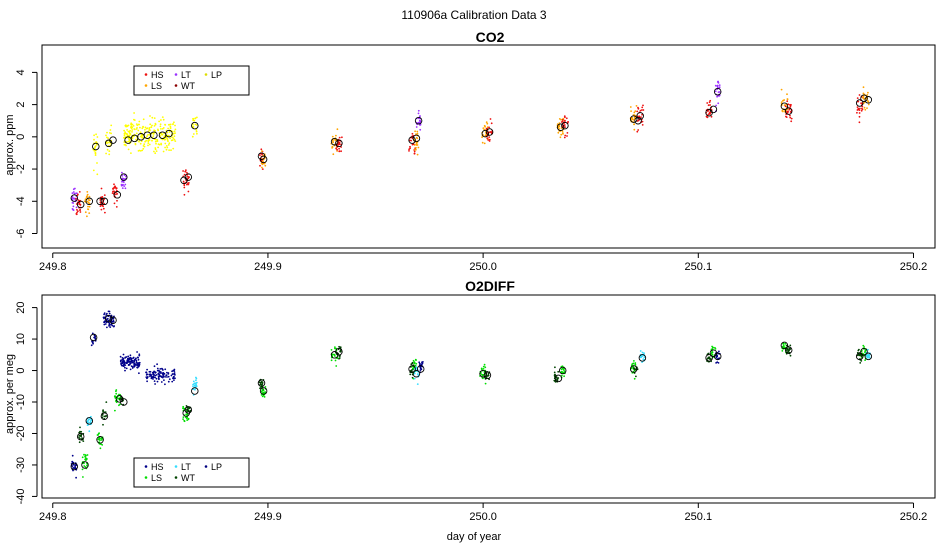 Image resolution: width=950 pixels, height=550 pixels. What do you see at coordinates (21, 169) in the screenshot?
I see `co2-y-tick-label: -2` at bounding box center [21, 169].